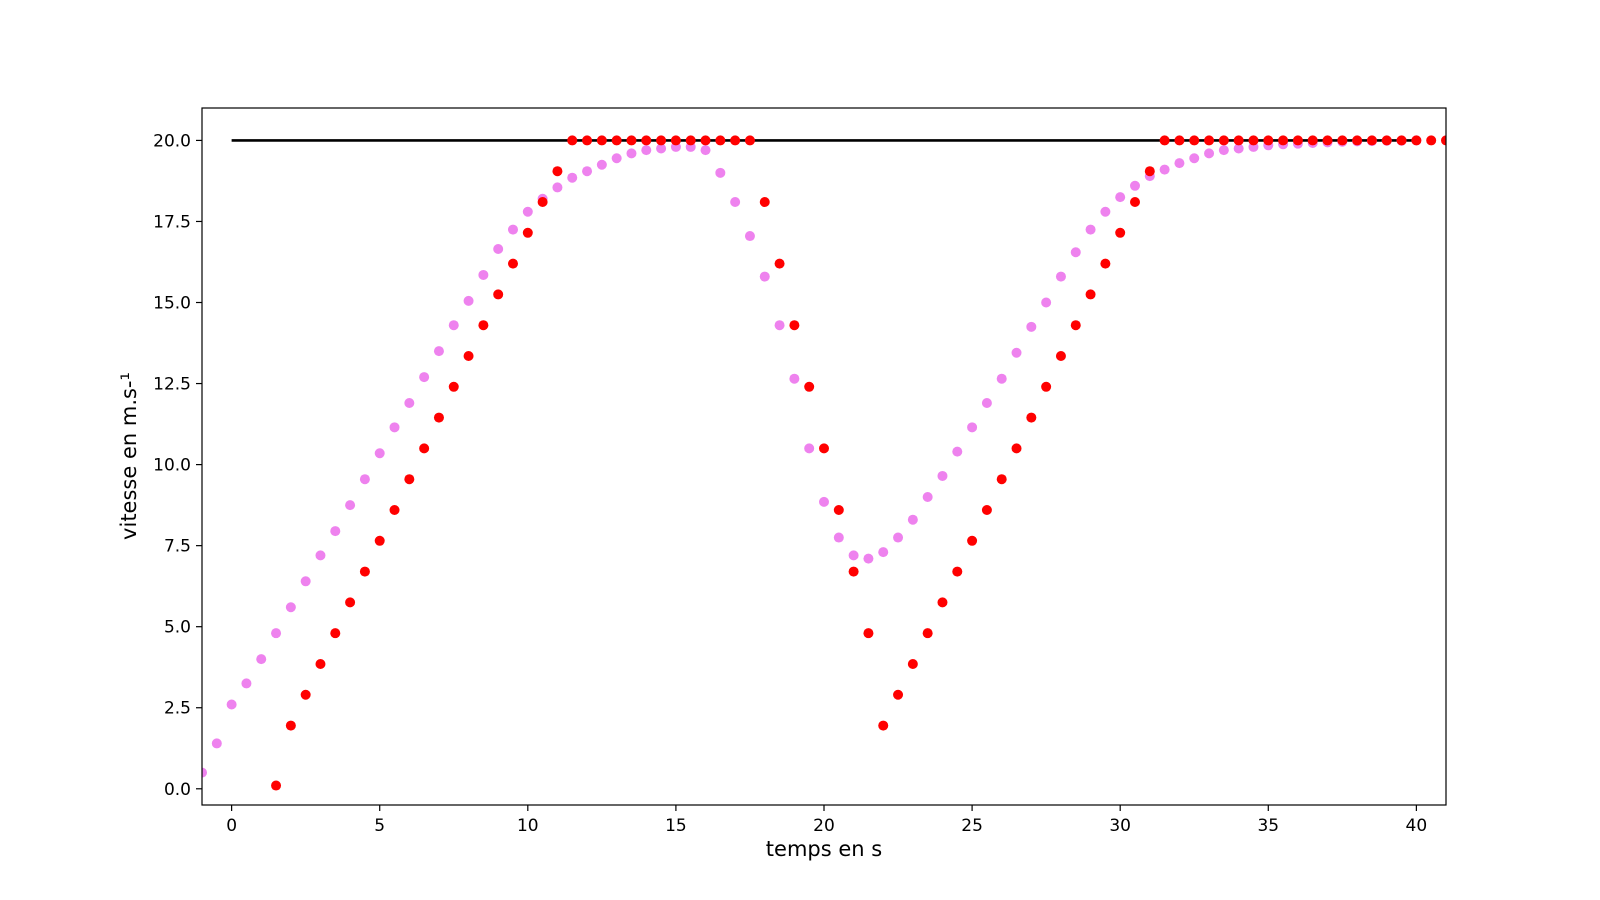 This screenshot has width=1600, height=900. What do you see at coordinates (172, 141) in the screenshot?
I see `y-tick-label: 20.0` at bounding box center [172, 141].